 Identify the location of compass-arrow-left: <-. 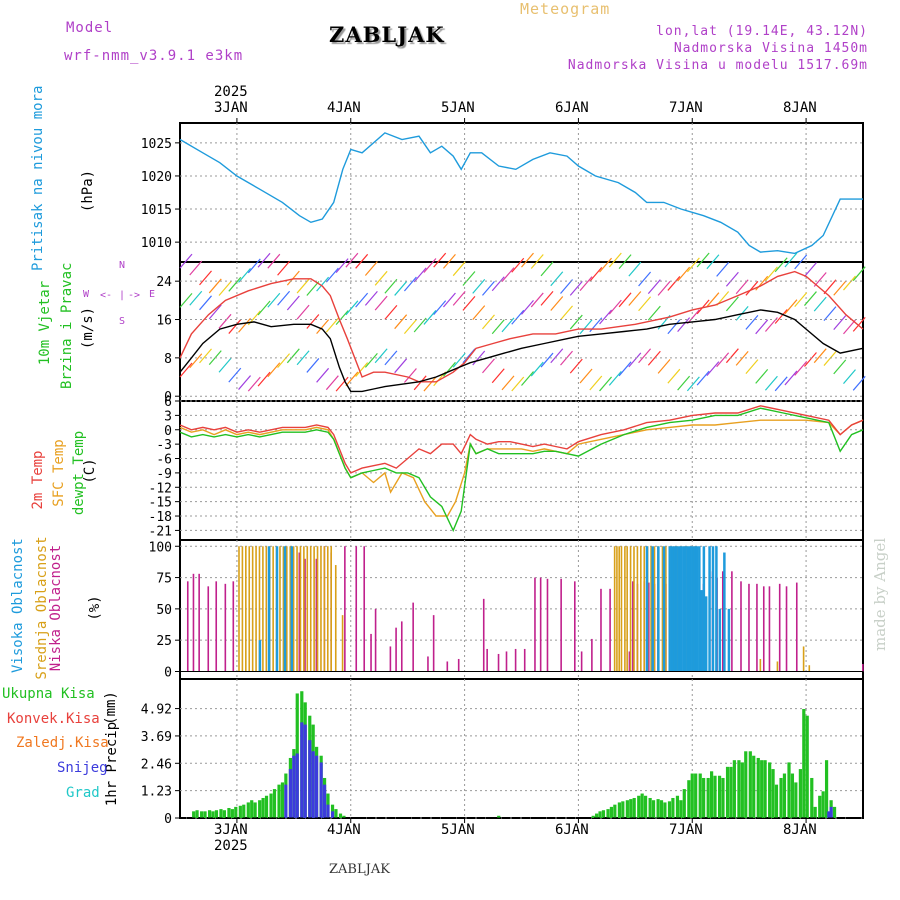
(106, 295).